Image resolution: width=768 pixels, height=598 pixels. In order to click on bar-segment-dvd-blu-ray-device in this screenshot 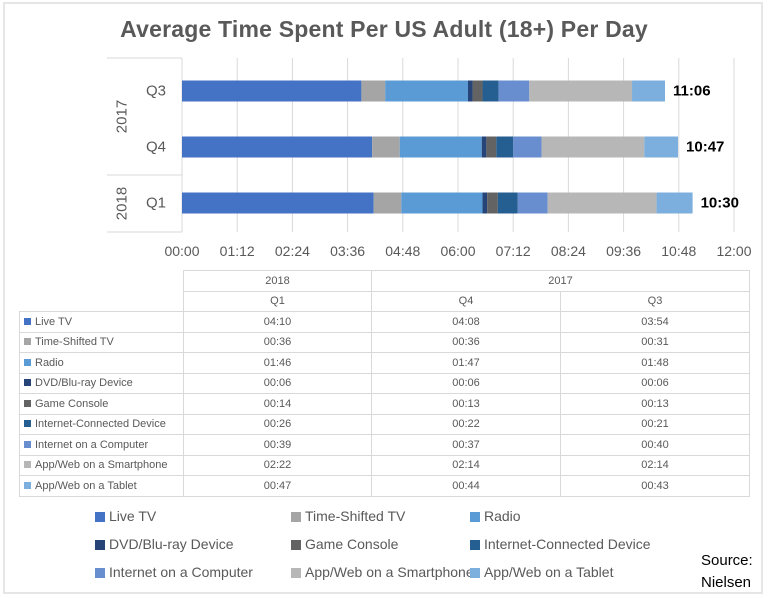, I will do `click(484, 147)`.